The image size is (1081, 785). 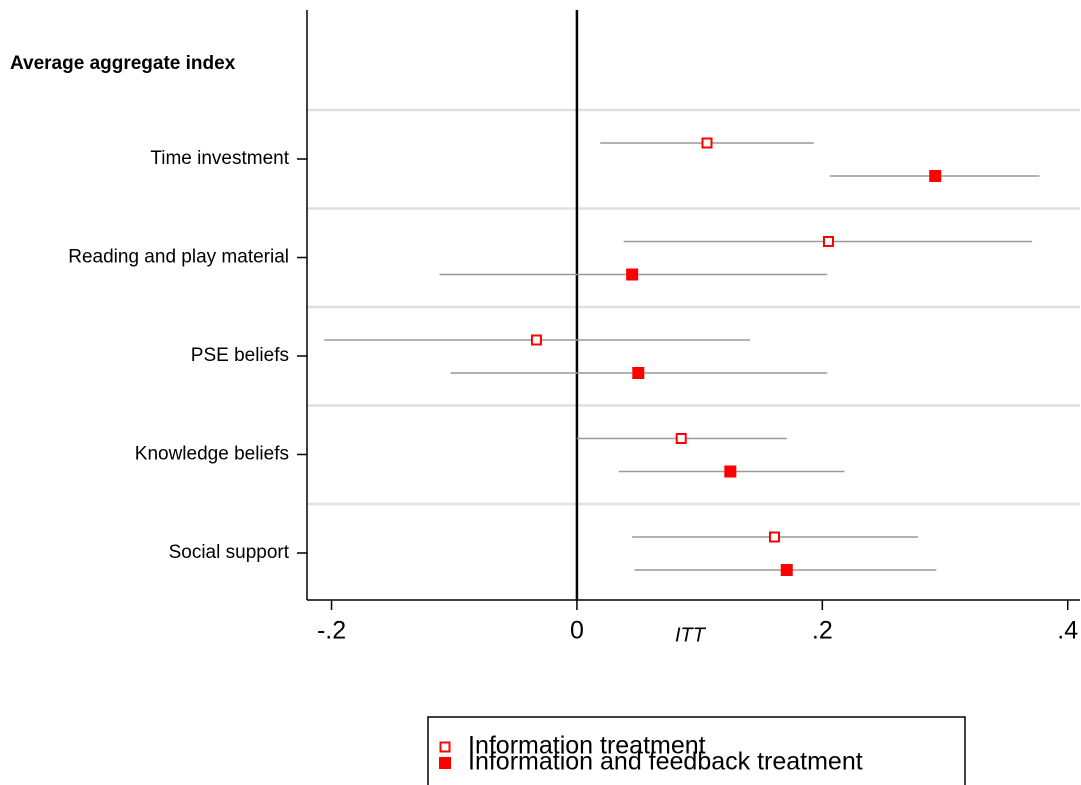 I want to click on legend-label: Information and feedback treatment, so click(x=665, y=762).